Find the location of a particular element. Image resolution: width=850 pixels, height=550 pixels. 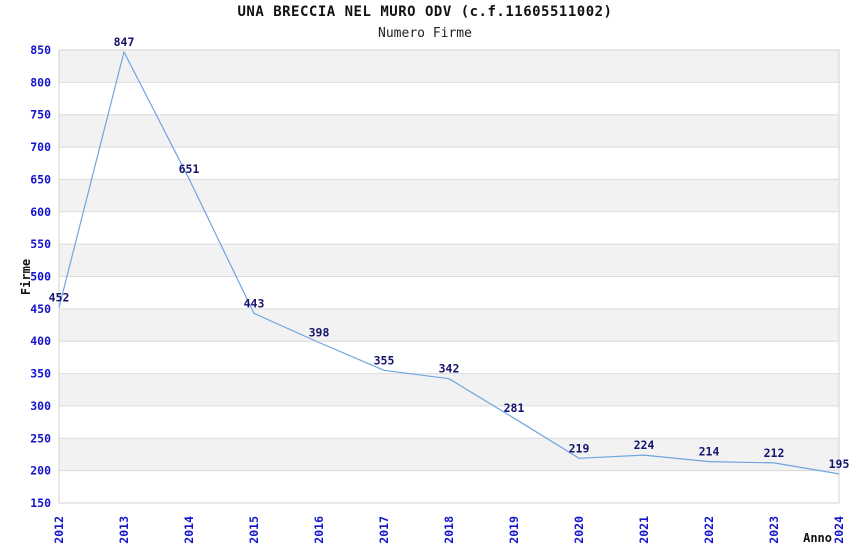

x-tick-label: 2020 is located at coordinates (579, 530).